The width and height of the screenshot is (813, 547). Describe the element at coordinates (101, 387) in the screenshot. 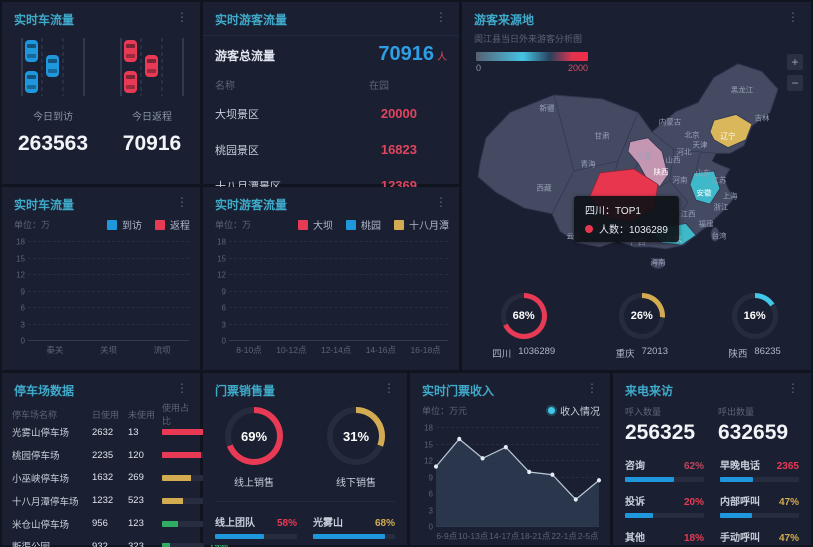

I see `panel-header: 停车场数据 ⋮` at that location.